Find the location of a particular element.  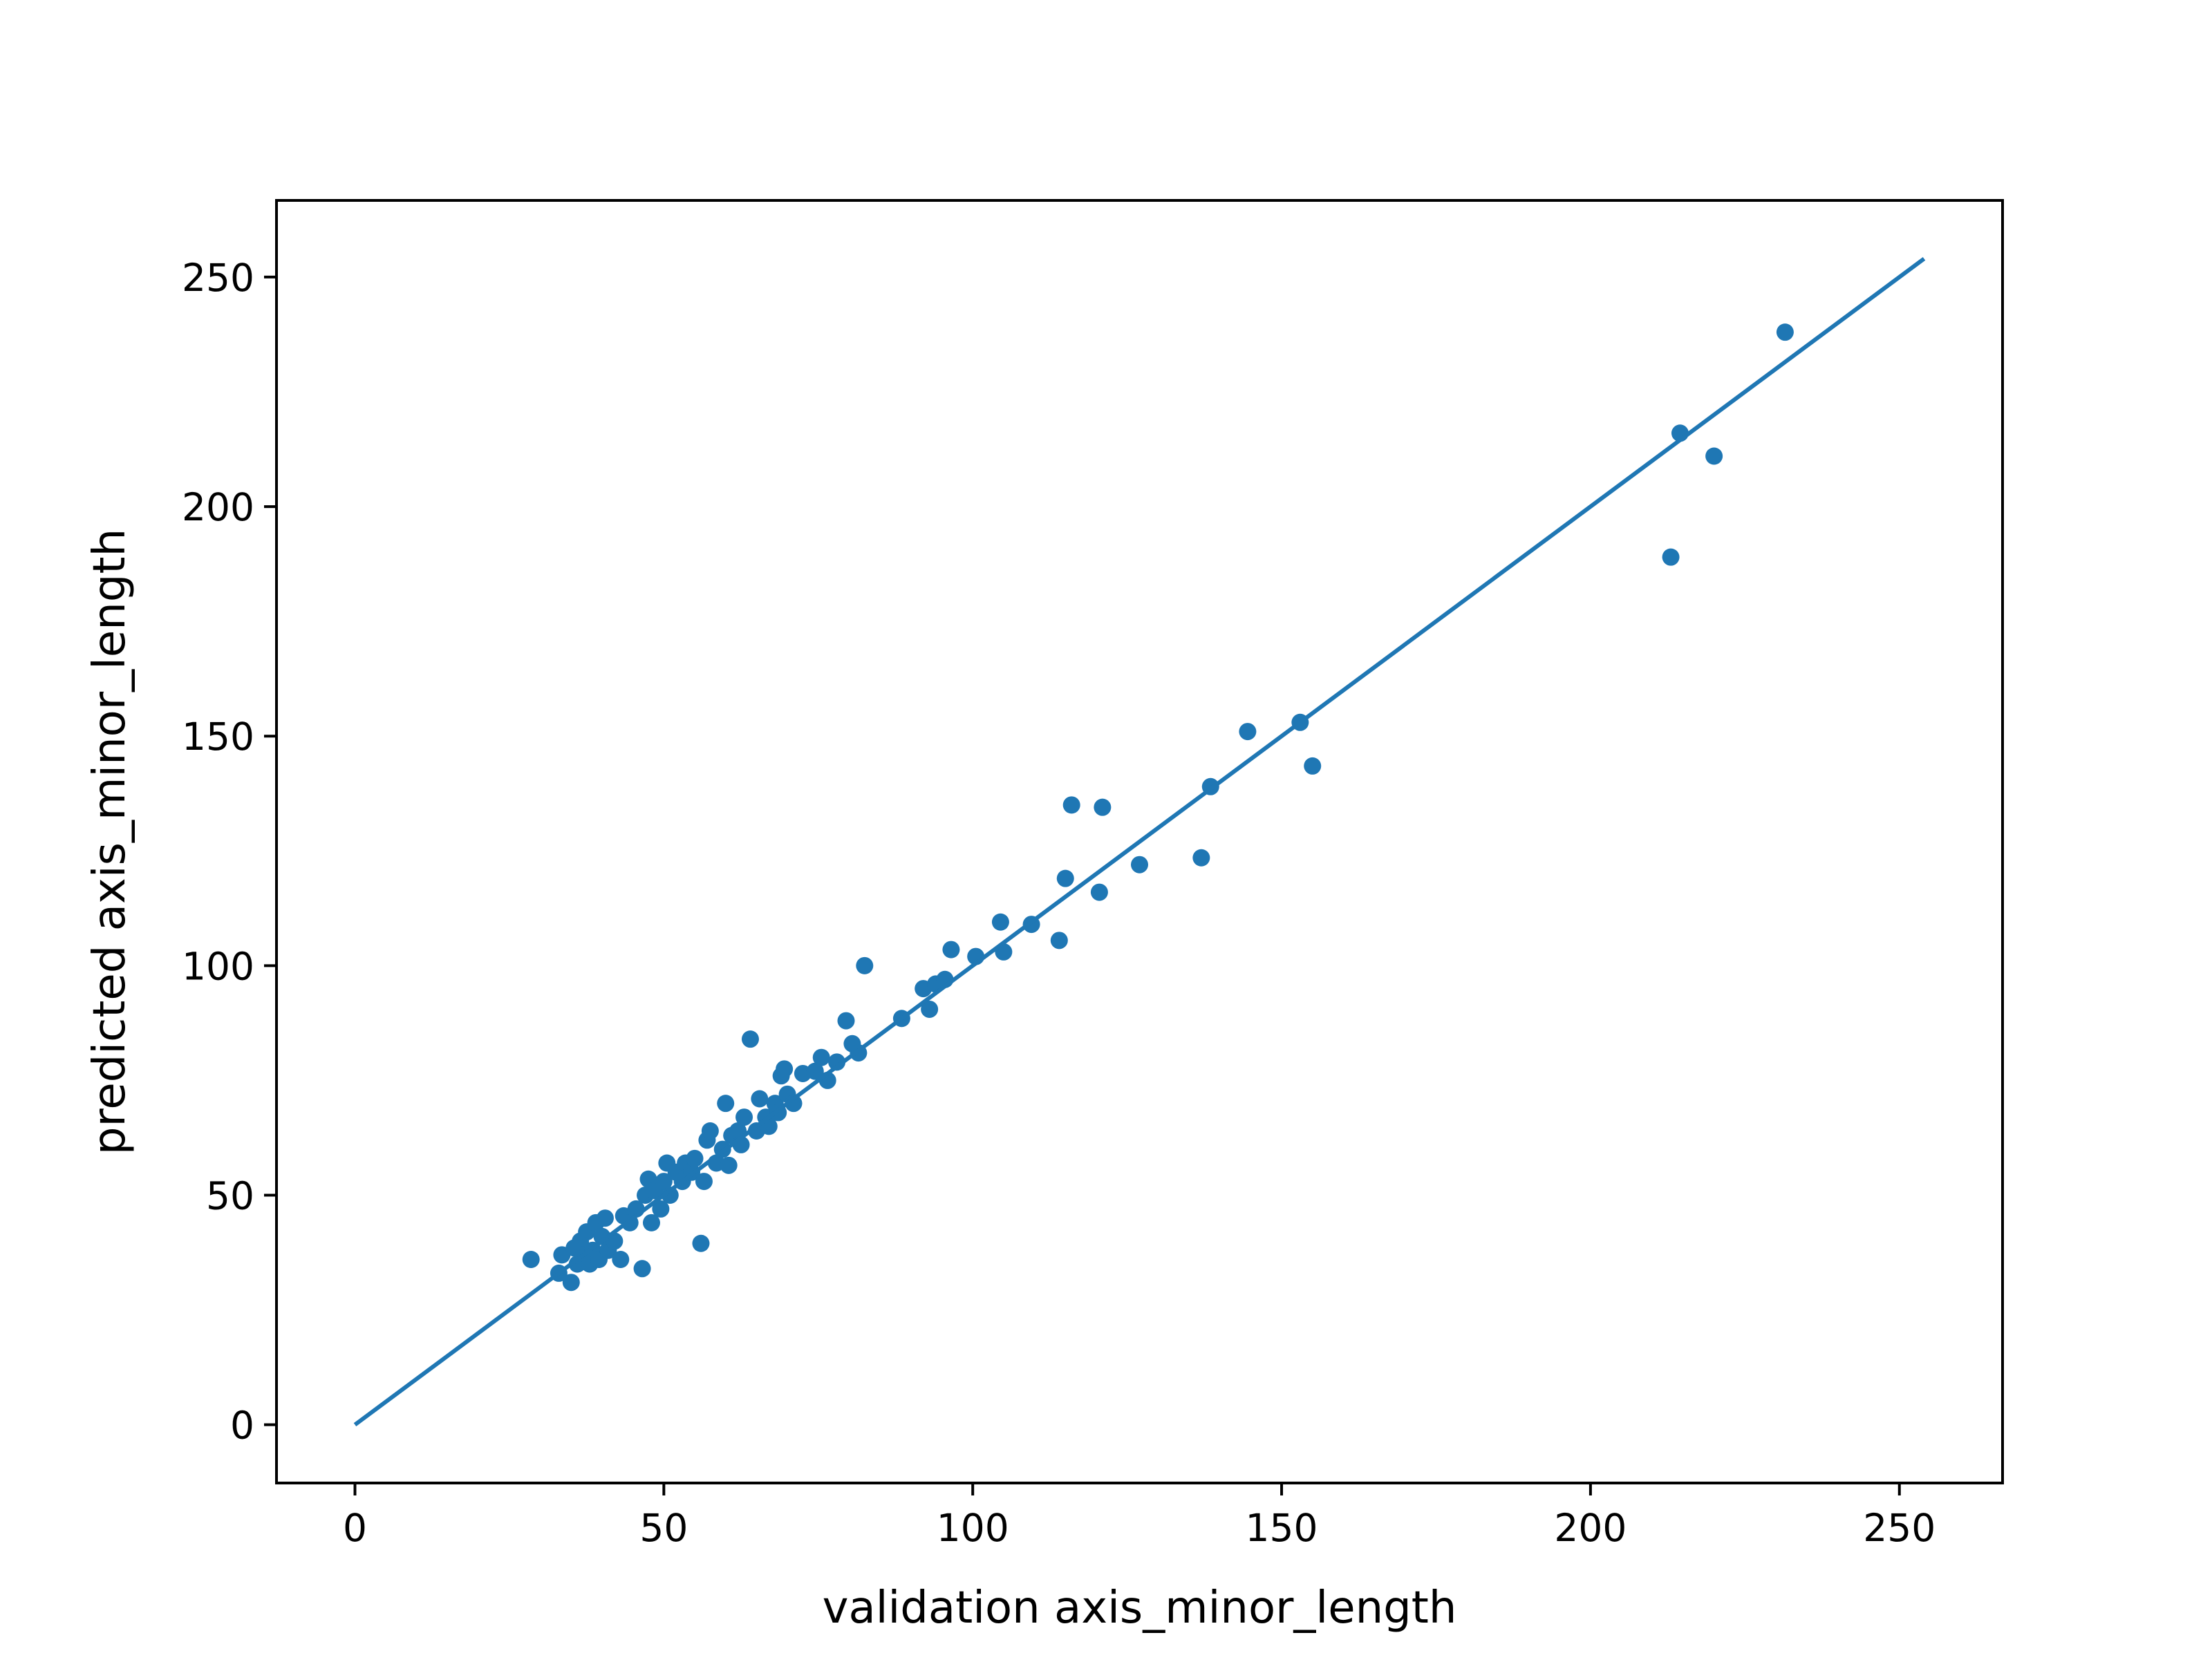

x-tick-label: 0 is located at coordinates (355, 1528).